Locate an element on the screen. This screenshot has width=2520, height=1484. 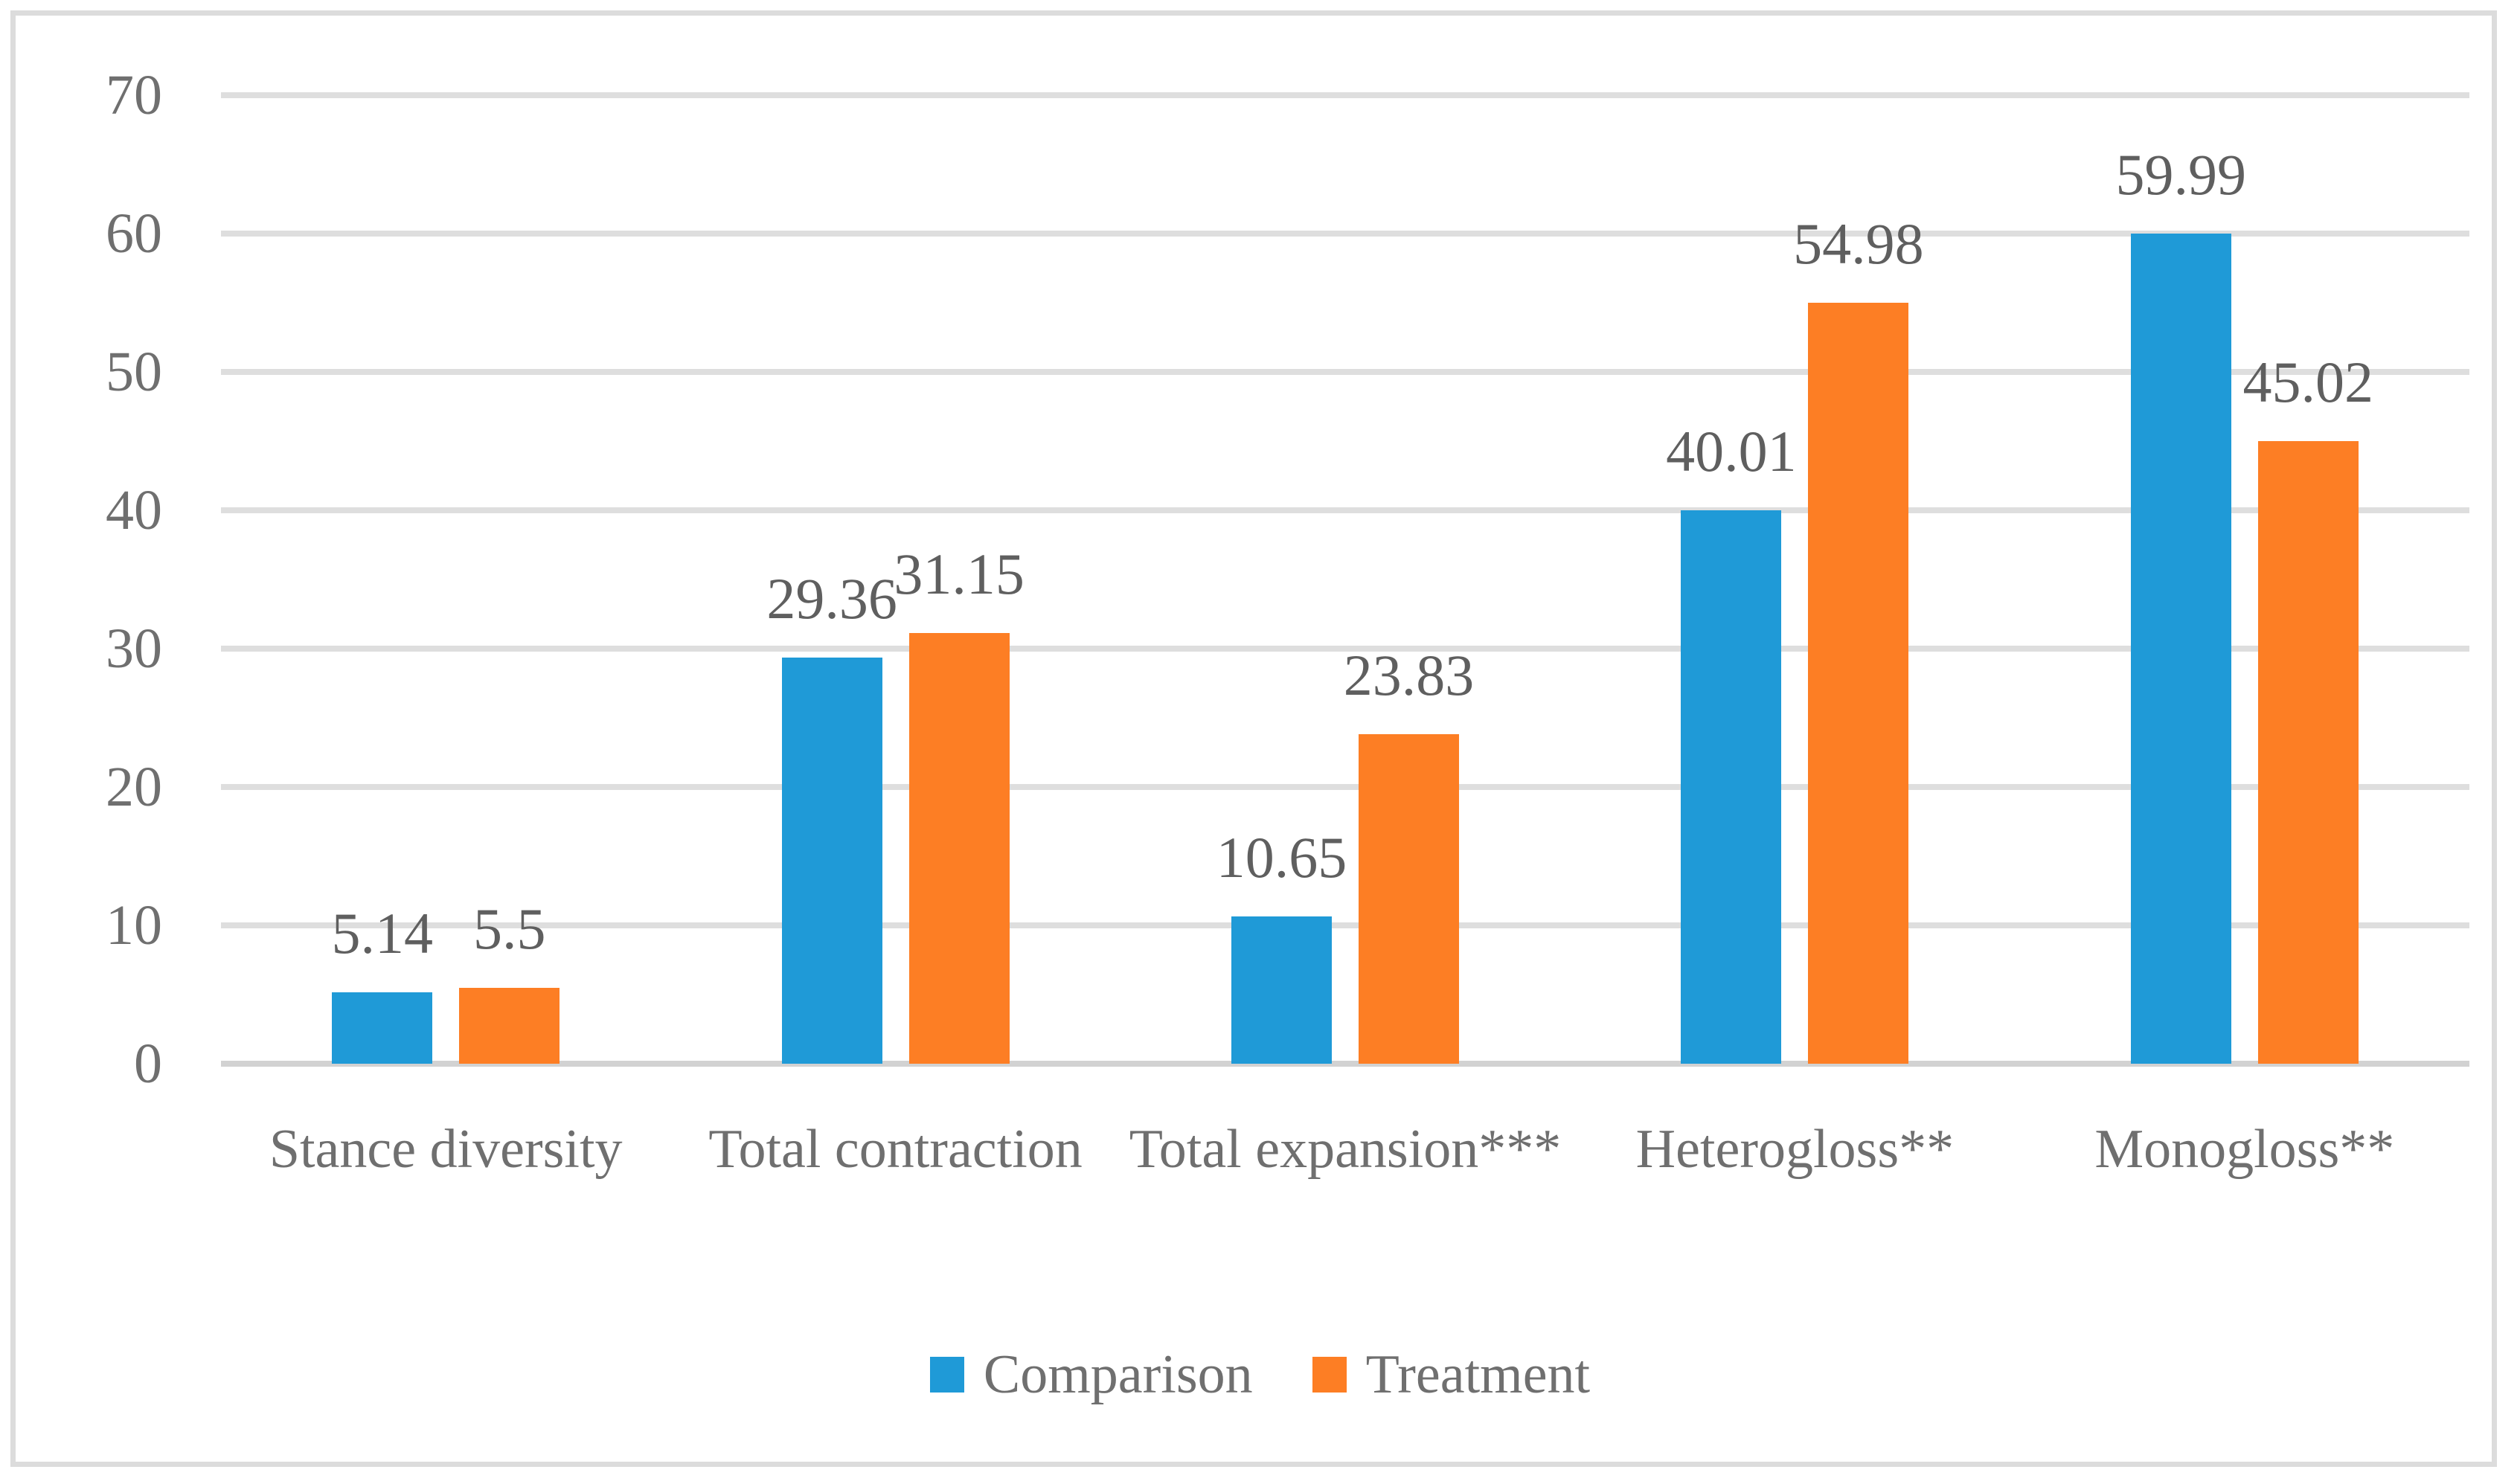
legend-item-treatment: Treatment is located at coordinates (1451, 1374).